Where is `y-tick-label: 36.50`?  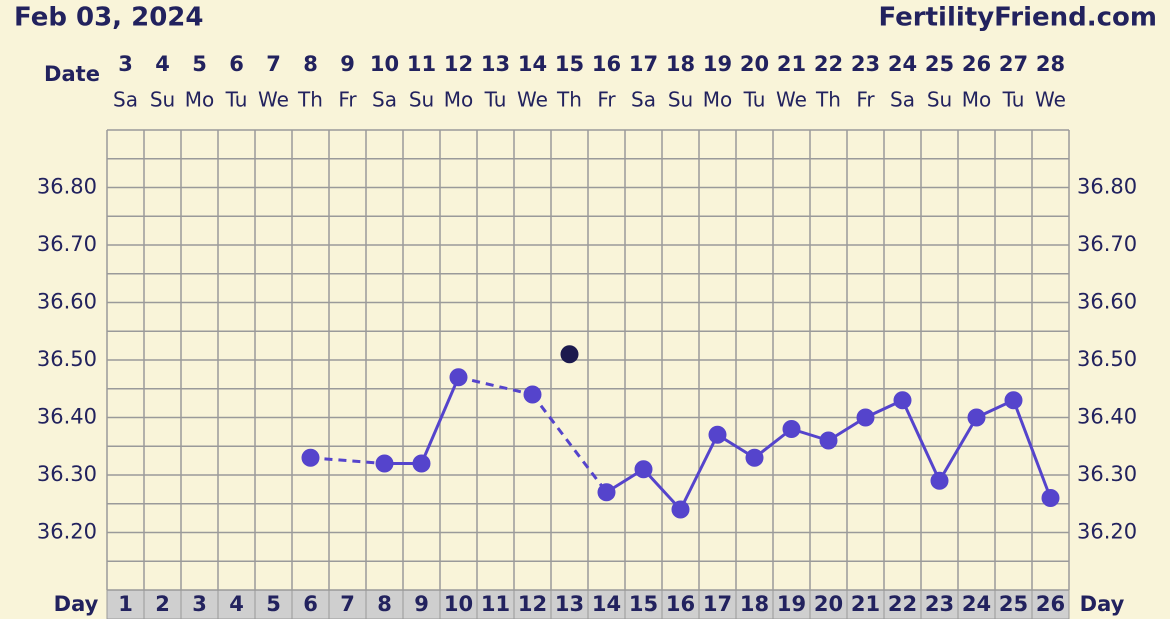 y-tick-label: 36.50 is located at coordinates (67, 359).